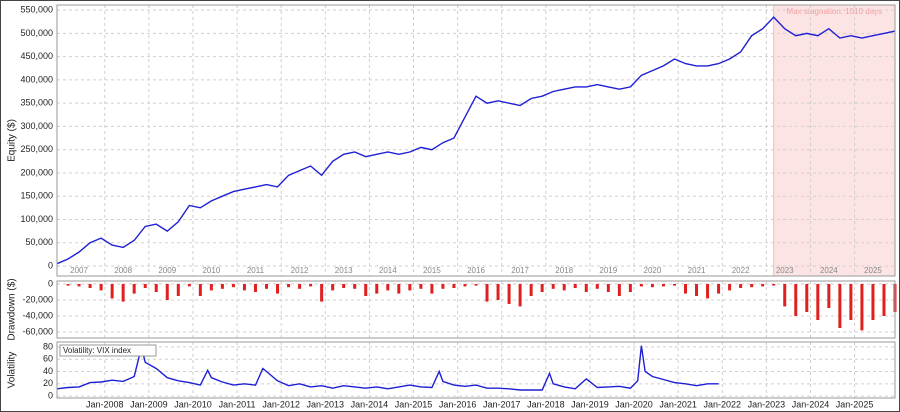 This screenshot has width=900, height=412. I want to click on y-tick-label: 40, so click(48, 371).